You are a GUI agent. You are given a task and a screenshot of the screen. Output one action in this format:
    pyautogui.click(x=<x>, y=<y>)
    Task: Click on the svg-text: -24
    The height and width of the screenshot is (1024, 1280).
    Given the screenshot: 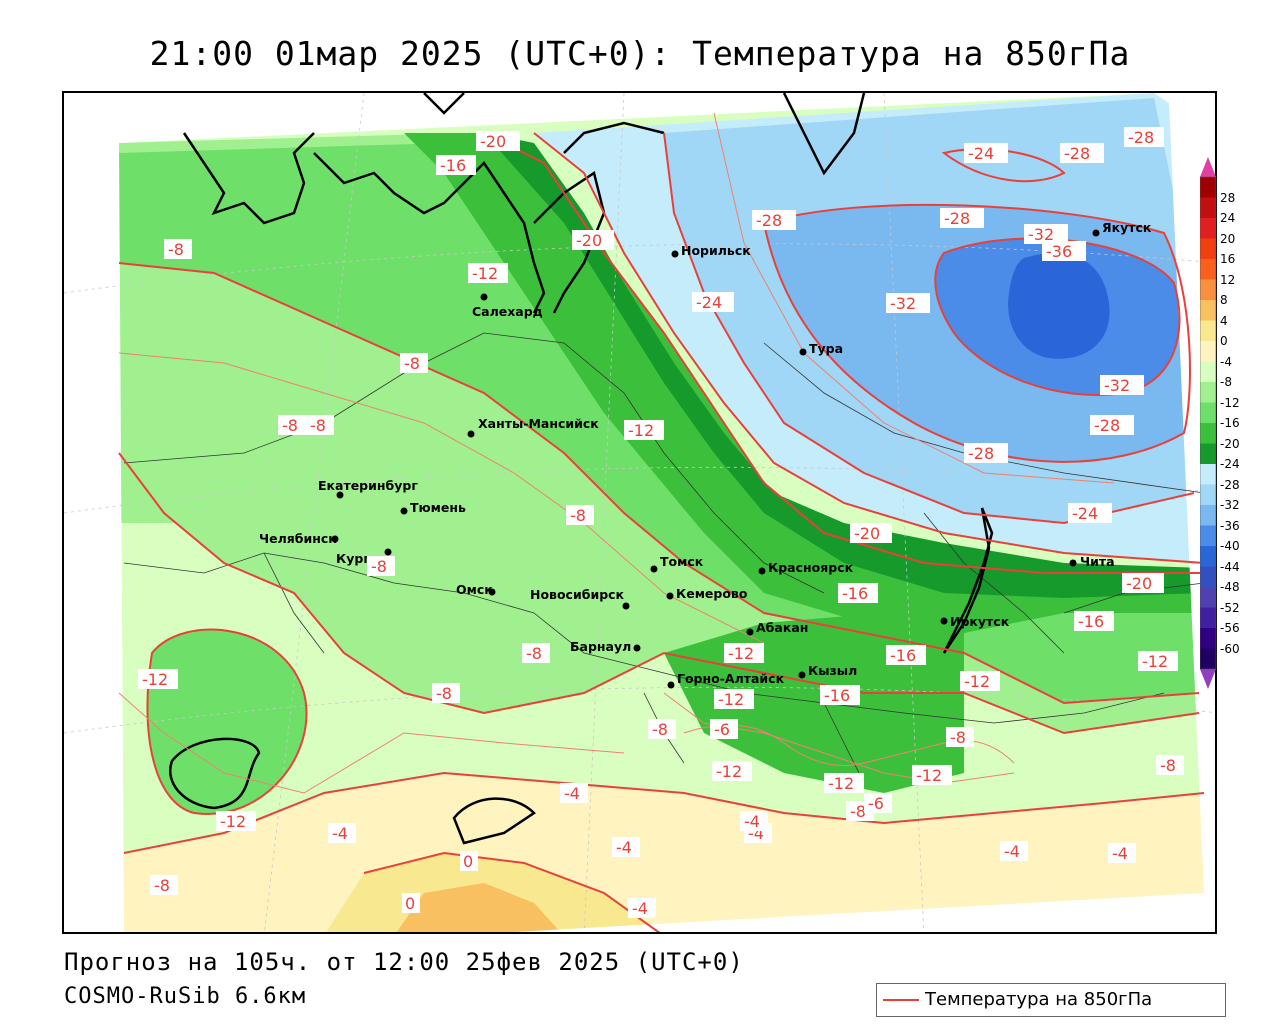 What is the action you would take?
    pyautogui.click(x=709, y=302)
    